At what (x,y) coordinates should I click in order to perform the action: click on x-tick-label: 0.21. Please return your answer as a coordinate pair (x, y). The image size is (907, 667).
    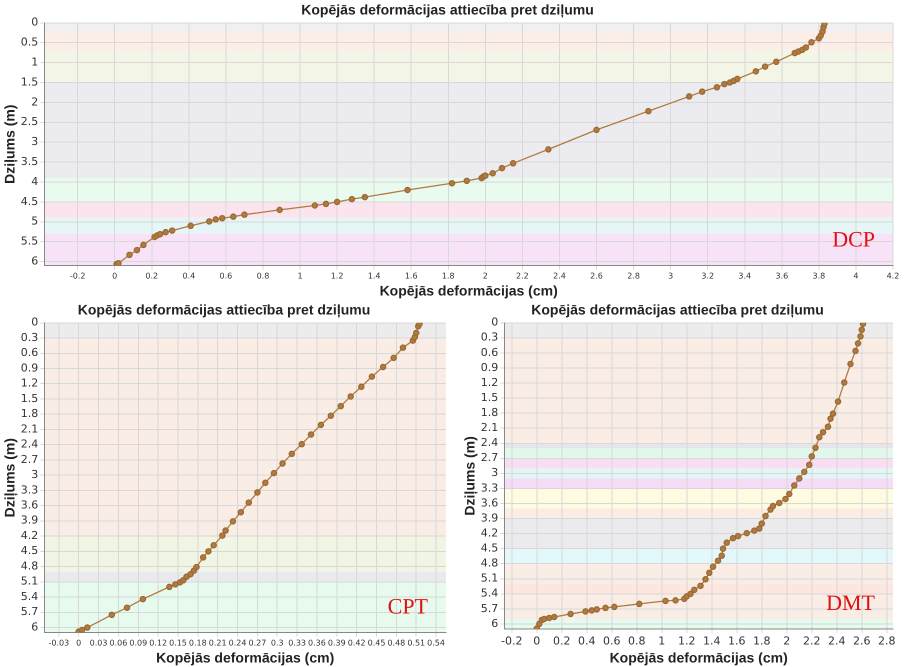
    Looking at the image, I should click on (217, 643).